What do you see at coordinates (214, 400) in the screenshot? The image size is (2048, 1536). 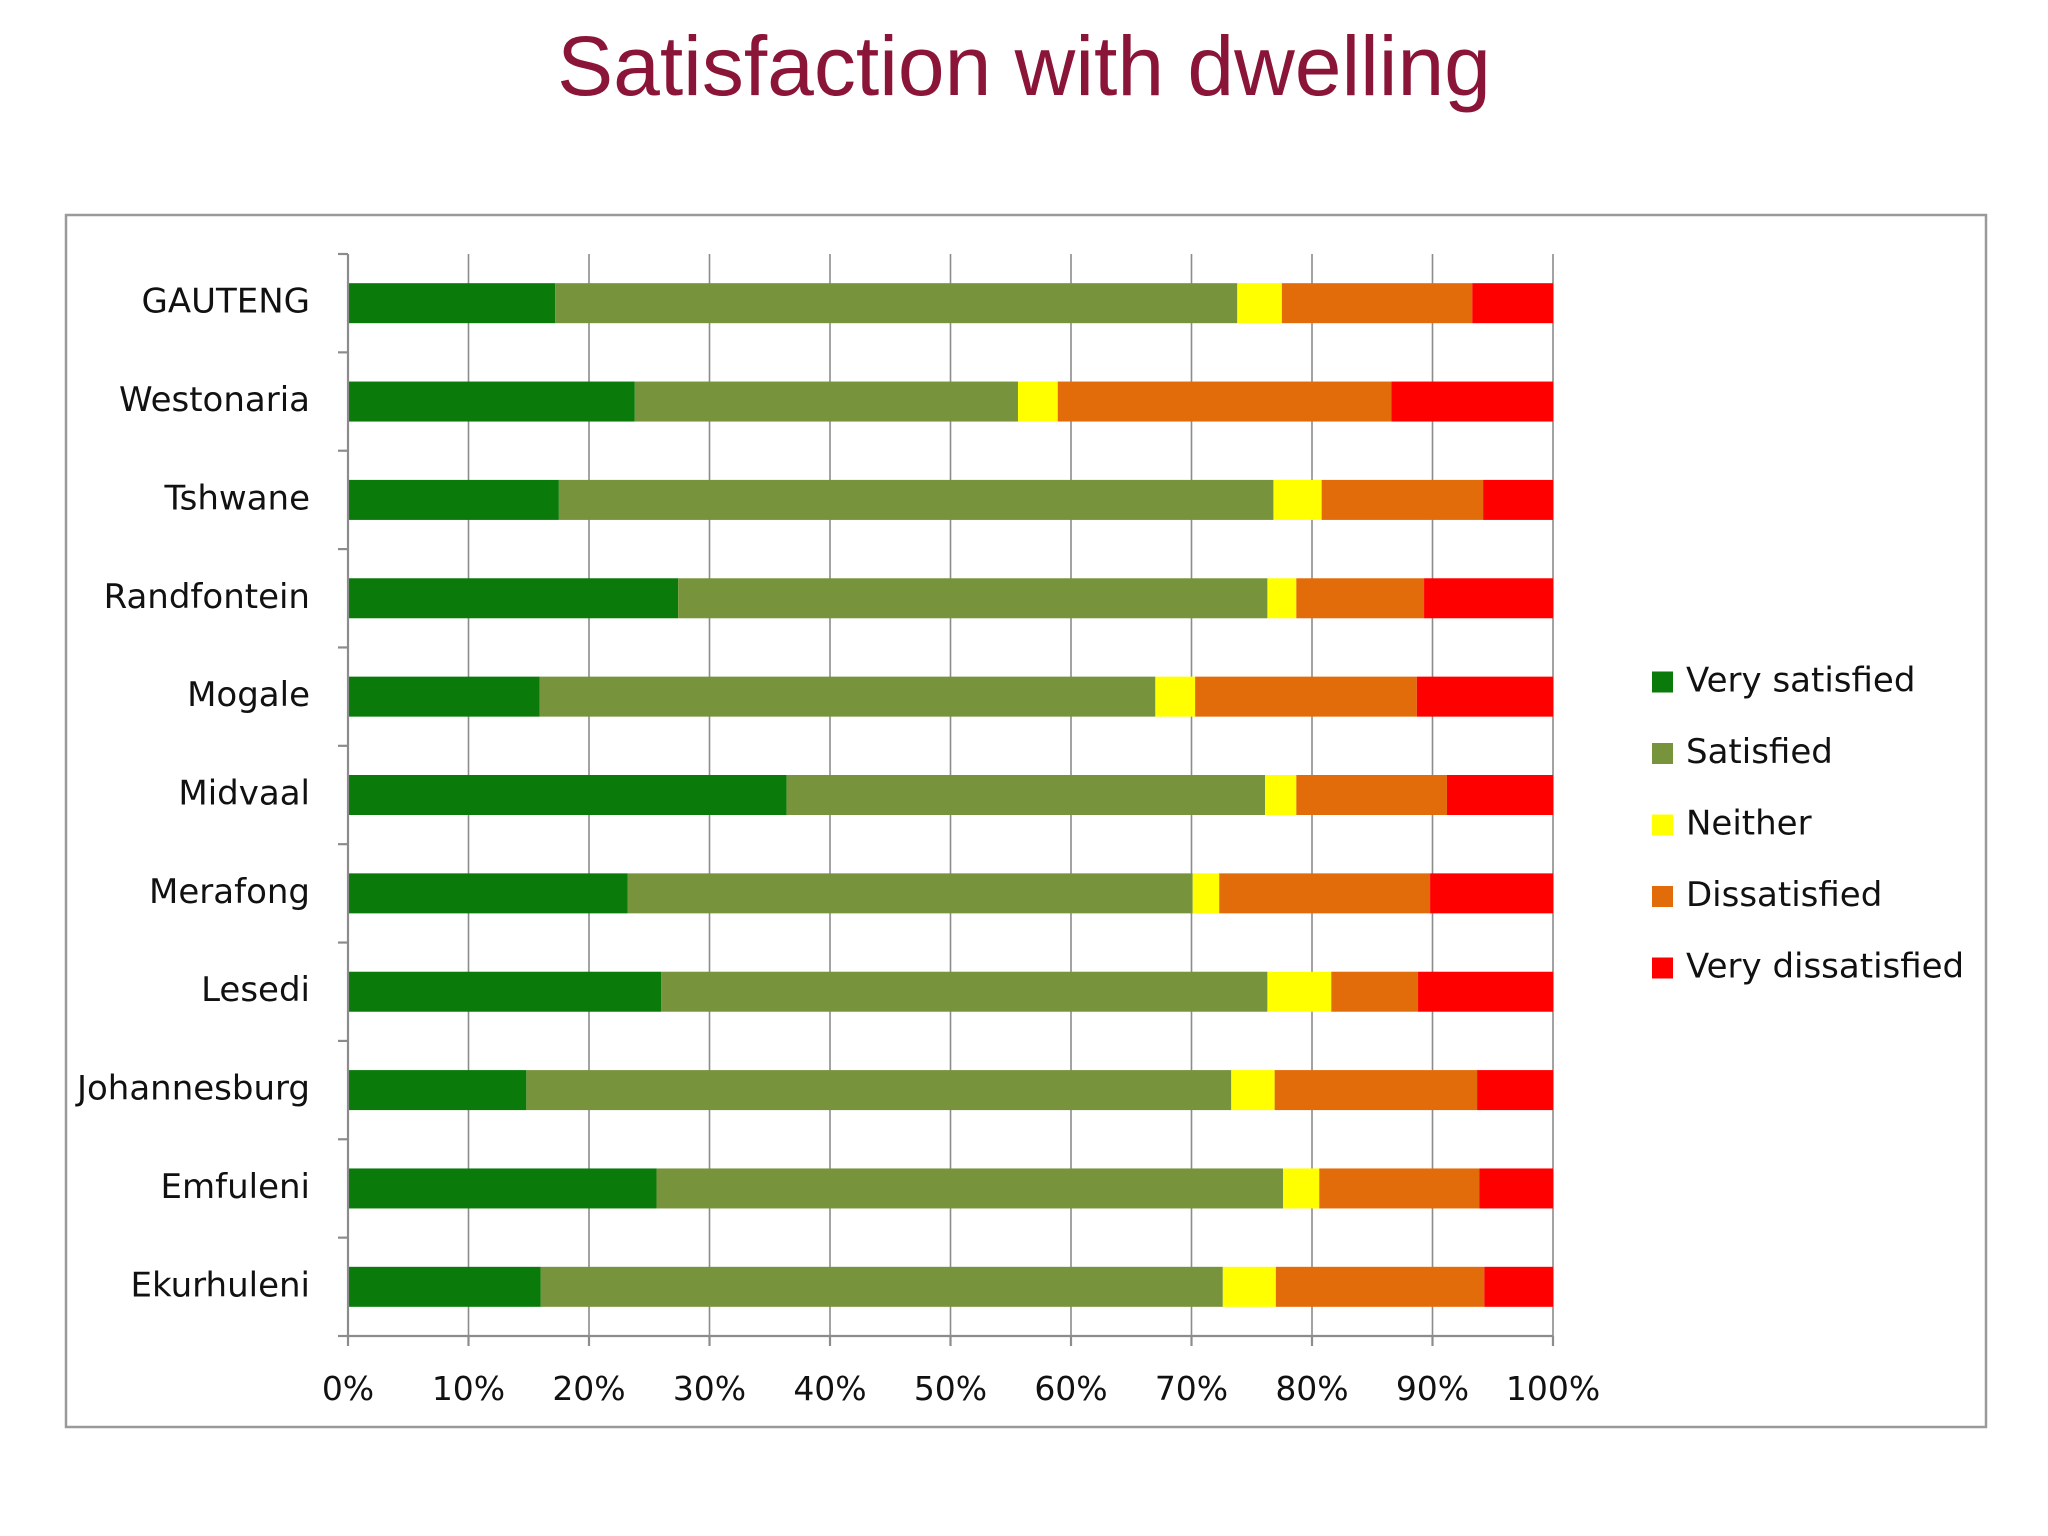 I see `category-label: Westonaria` at bounding box center [214, 400].